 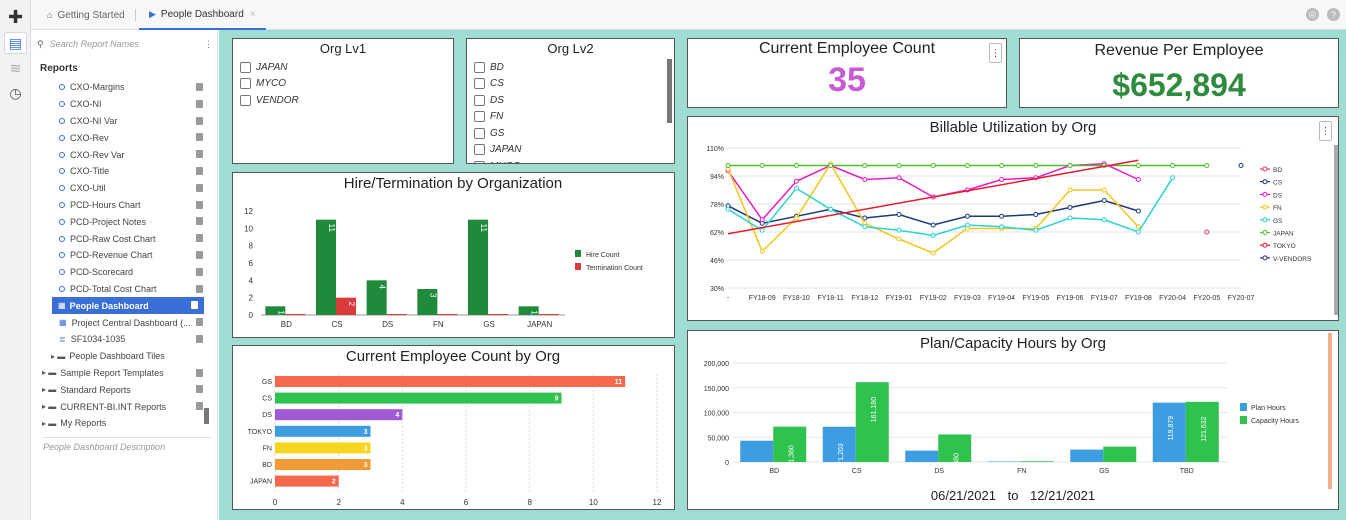 What do you see at coordinates (498, 67) in the screenshot?
I see `filter-option: BD` at bounding box center [498, 67].